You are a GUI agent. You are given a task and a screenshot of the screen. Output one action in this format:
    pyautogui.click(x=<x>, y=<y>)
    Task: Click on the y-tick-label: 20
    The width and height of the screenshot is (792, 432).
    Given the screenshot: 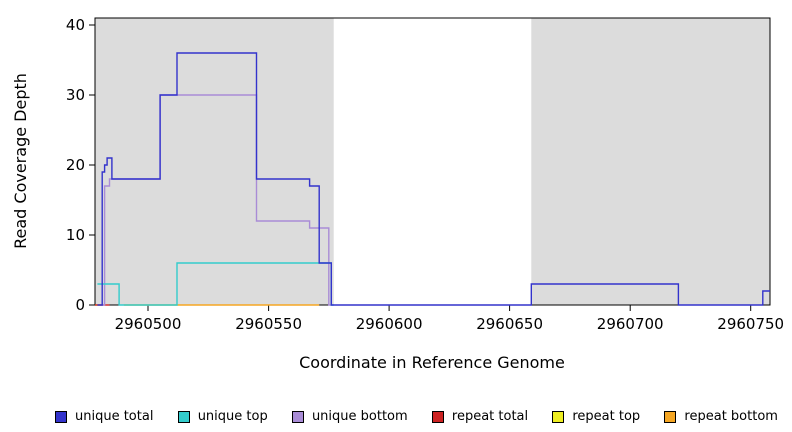 What is the action you would take?
    pyautogui.click(x=75, y=165)
    